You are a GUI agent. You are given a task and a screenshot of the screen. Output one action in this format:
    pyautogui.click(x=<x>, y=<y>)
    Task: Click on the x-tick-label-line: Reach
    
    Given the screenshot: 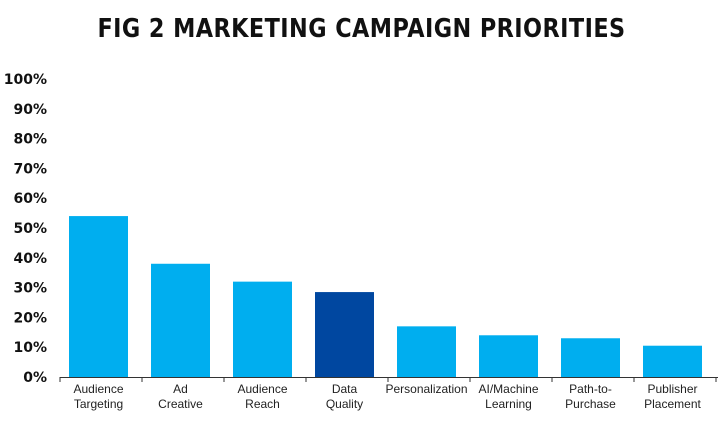 What is the action you would take?
    pyautogui.click(x=262, y=404)
    